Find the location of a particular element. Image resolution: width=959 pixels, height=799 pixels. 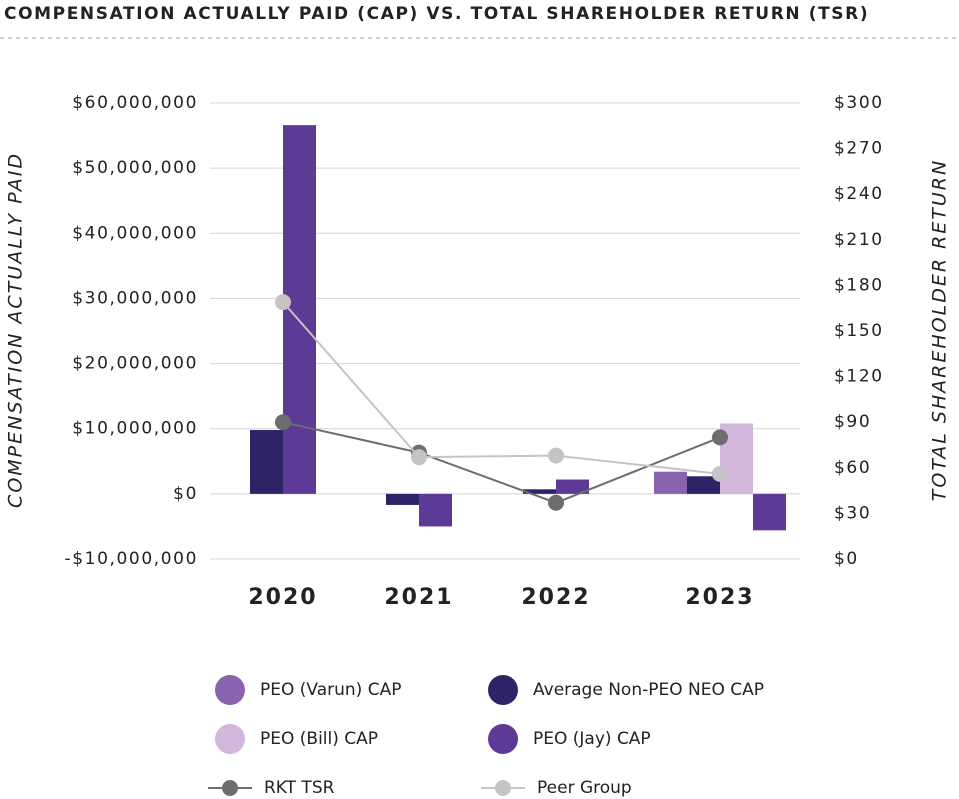

y2-tick-label: $180 is located at coordinates (859, 285).